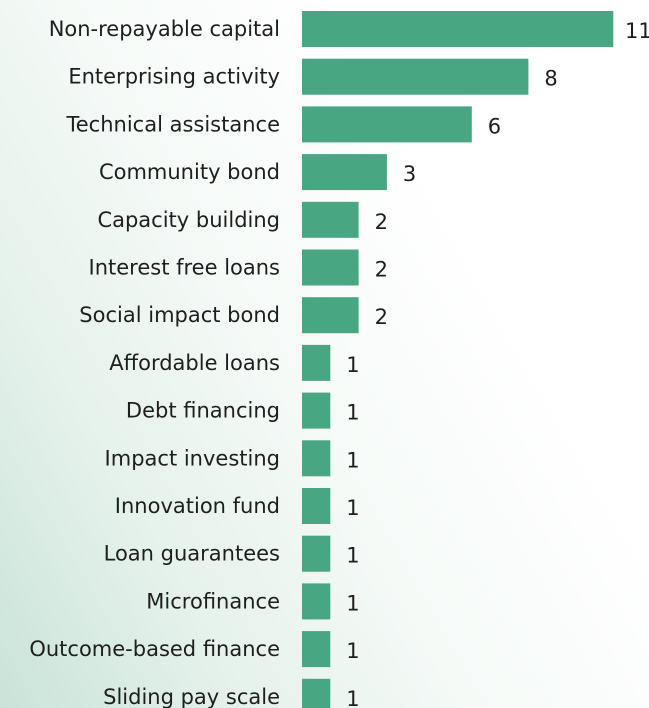  I want to click on value-label-10: 1, so click(352, 508).